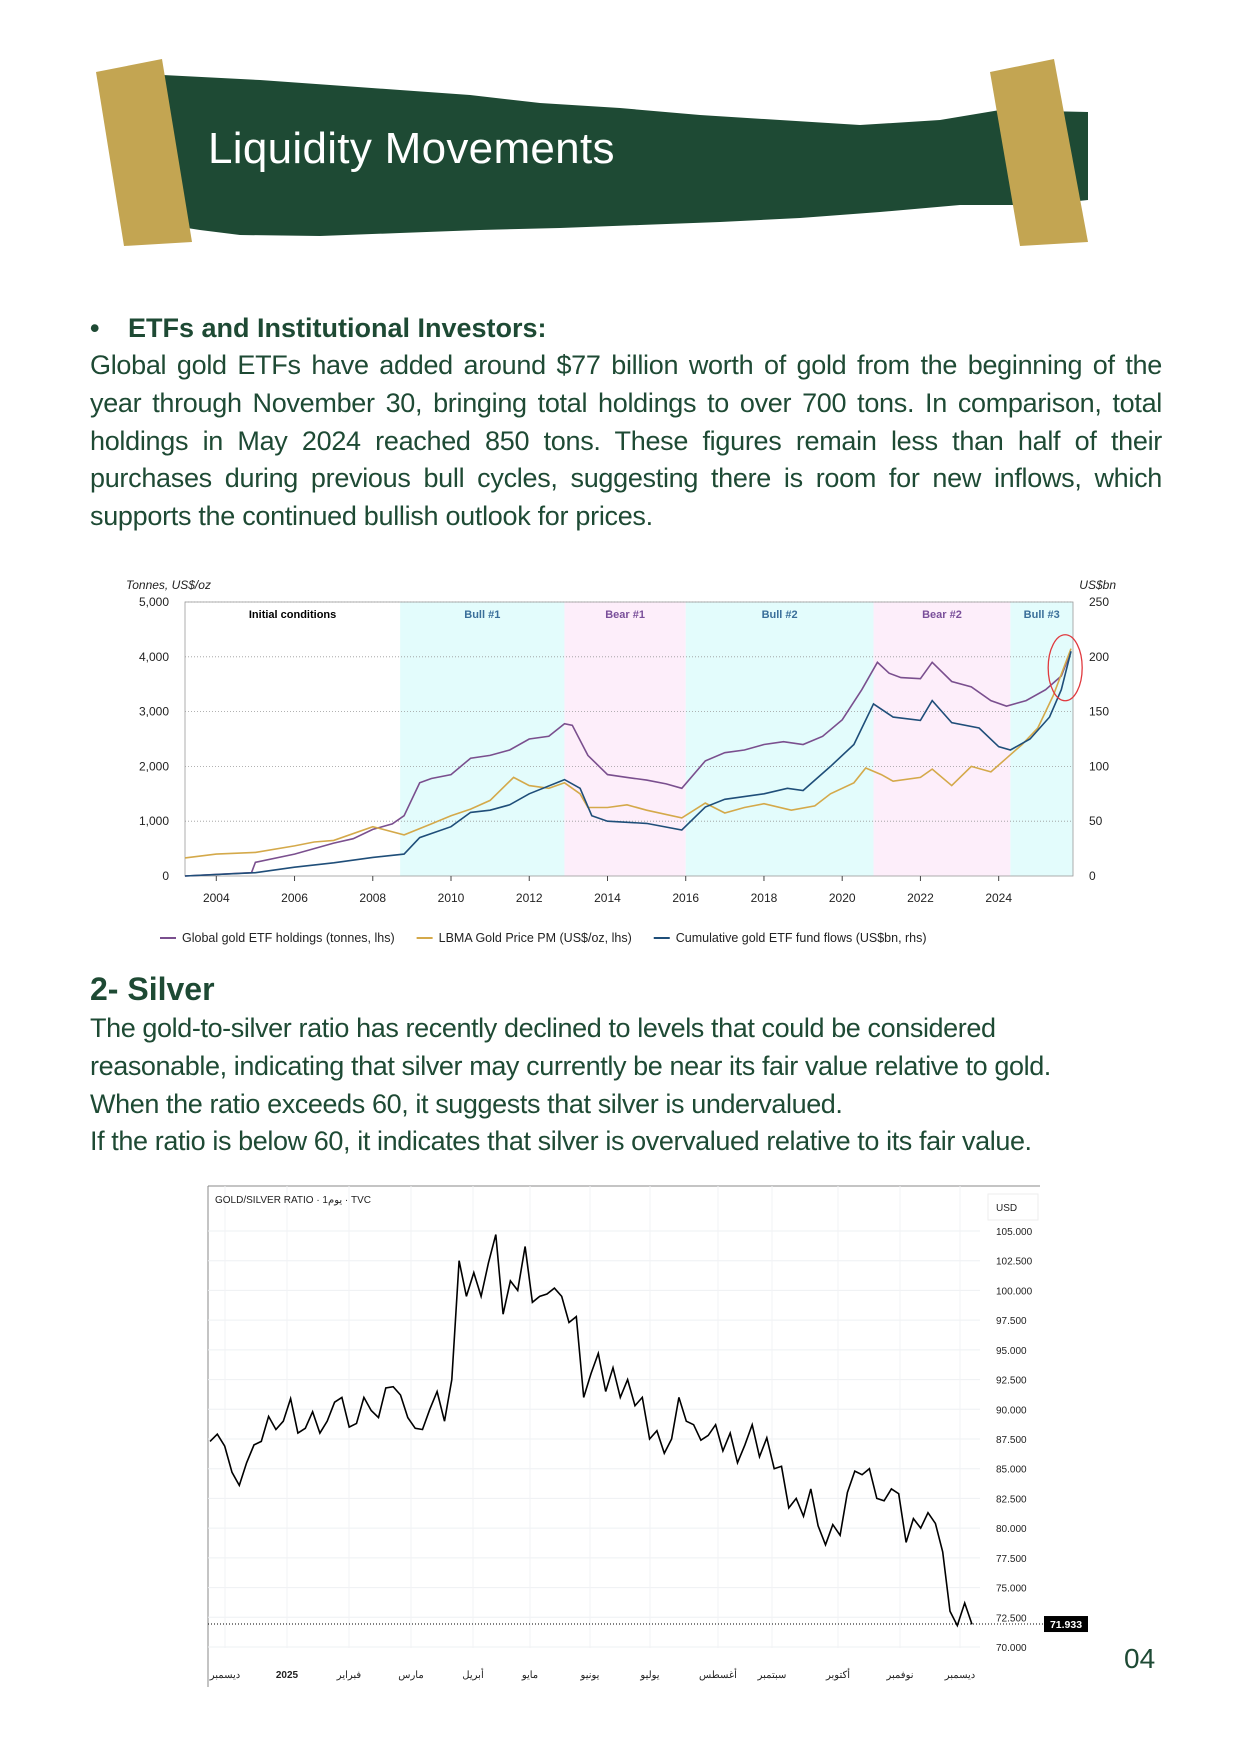 The height and width of the screenshot is (1754, 1240). Describe the element at coordinates (591, 1431) in the screenshot. I see `ratio-line` at that location.